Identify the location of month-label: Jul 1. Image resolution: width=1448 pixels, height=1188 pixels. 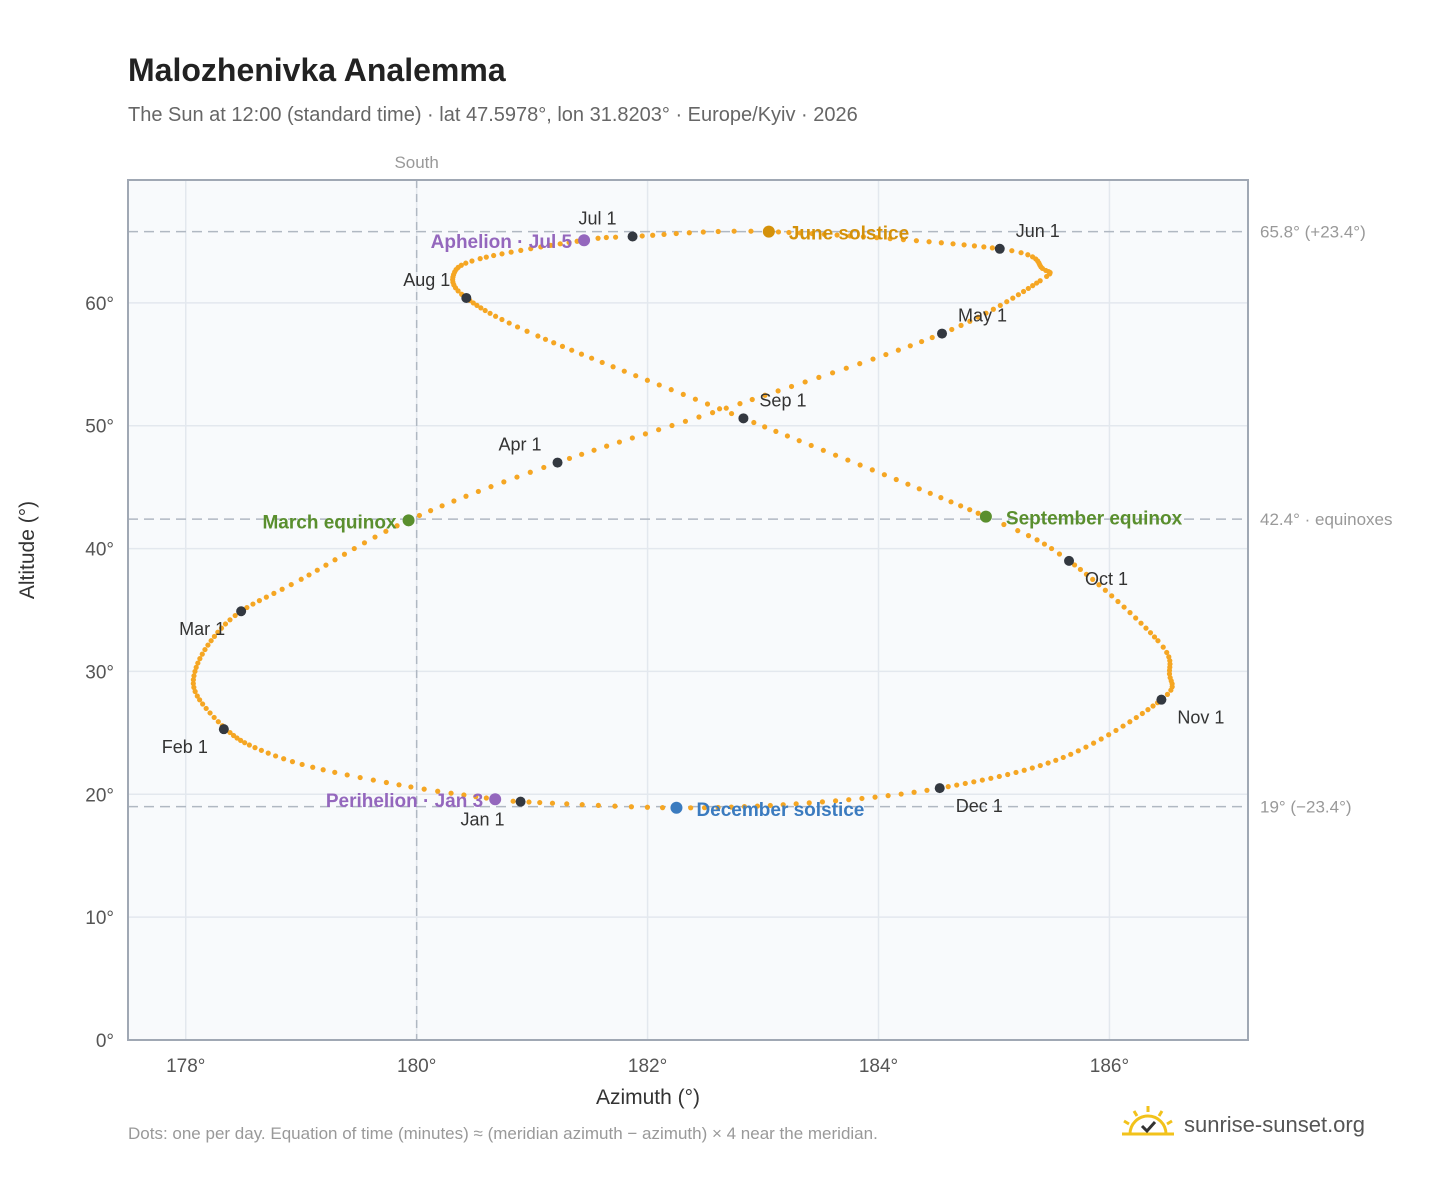
(598, 219).